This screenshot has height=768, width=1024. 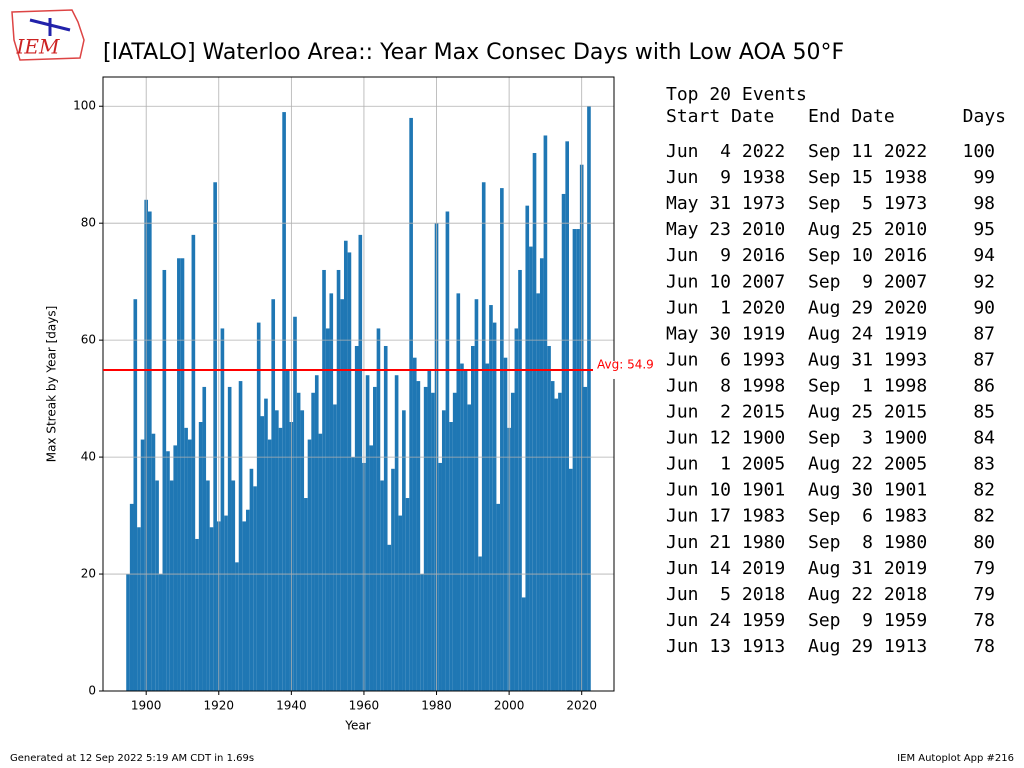 I want to click on events-cell: Sep 6 1983, so click(x=867, y=516).